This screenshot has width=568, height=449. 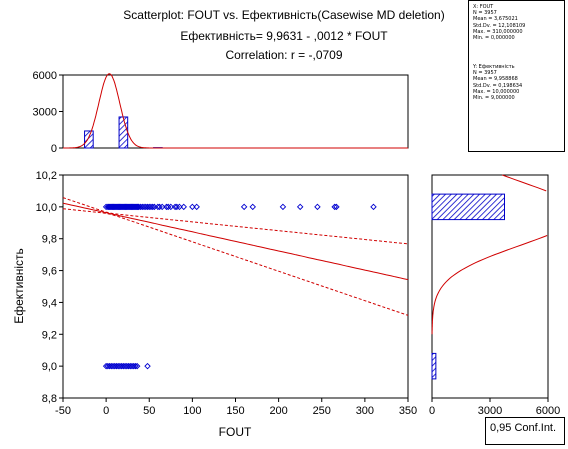 I want to click on y-tick-label: 9,8, so click(x=49, y=240).